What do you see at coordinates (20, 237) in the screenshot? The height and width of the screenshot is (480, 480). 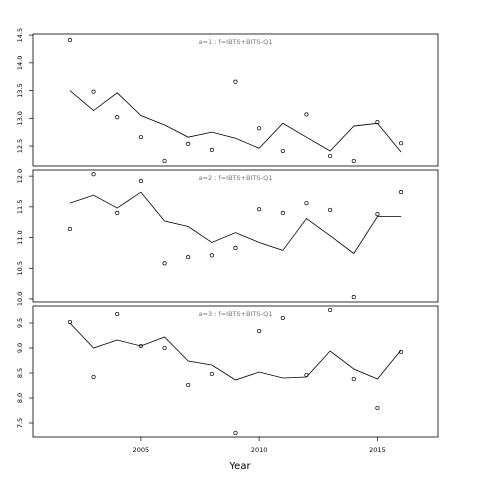 I see `y-tick-label: 11.0` at bounding box center [20, 237].